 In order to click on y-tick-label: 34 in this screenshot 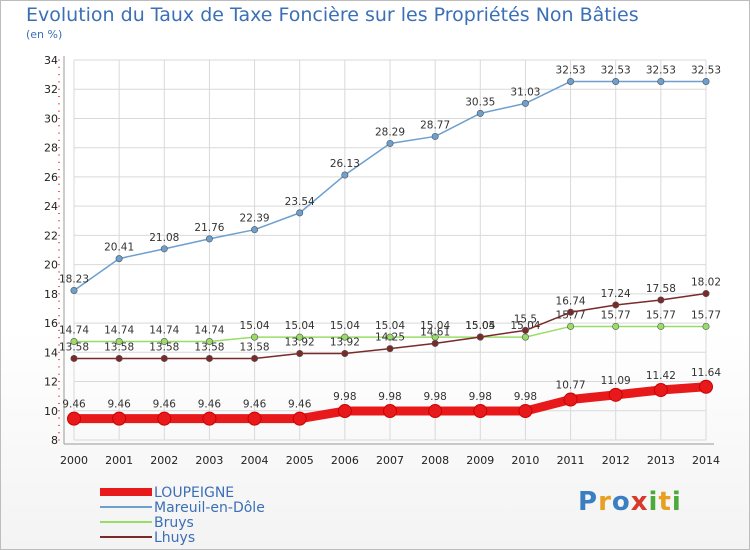, I will do `click(51, 60)`.